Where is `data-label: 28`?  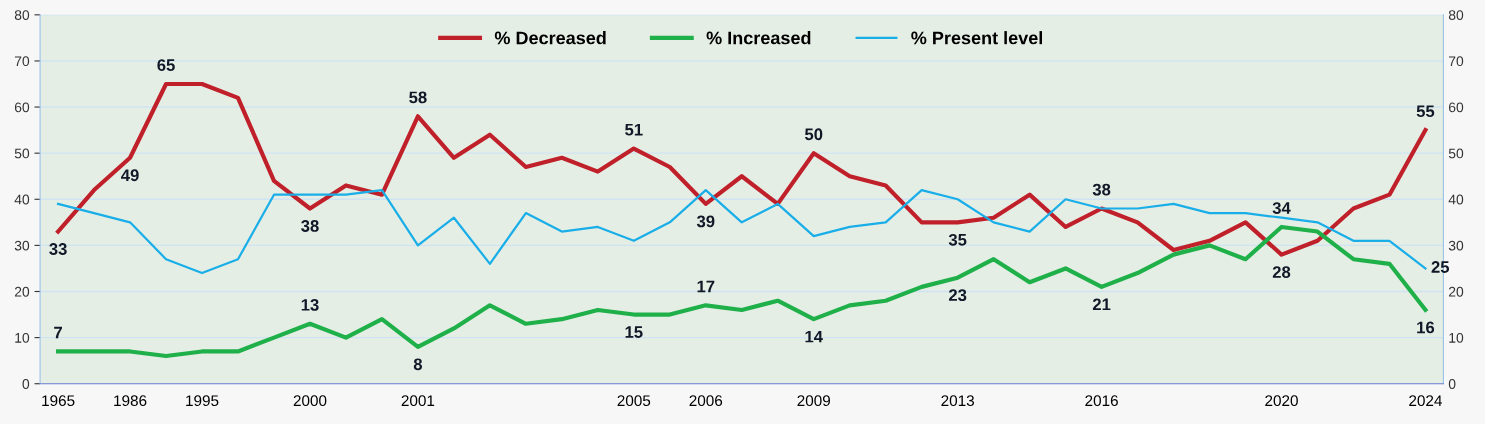
data-label: 28 is located at coordinates (1281, 272).